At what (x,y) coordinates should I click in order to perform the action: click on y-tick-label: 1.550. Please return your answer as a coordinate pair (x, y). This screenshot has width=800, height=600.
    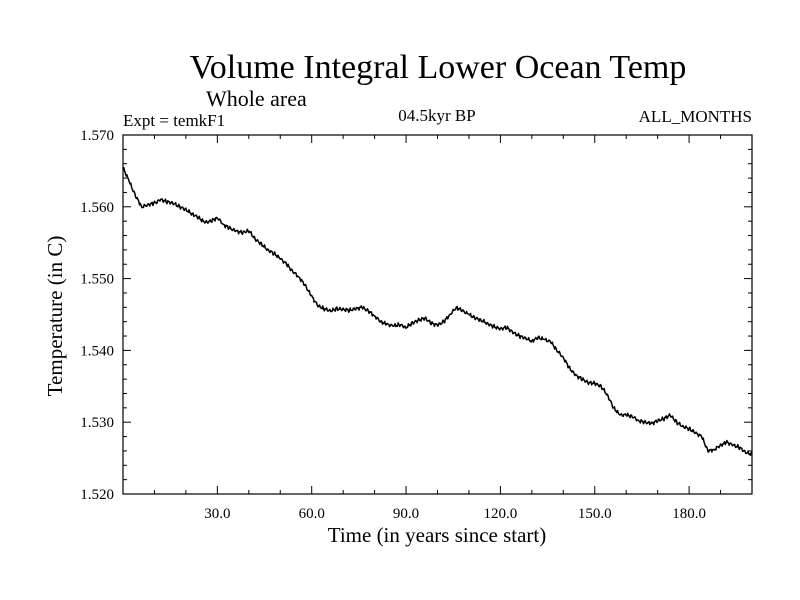
    Looking at the image, I should click on (97, 280).